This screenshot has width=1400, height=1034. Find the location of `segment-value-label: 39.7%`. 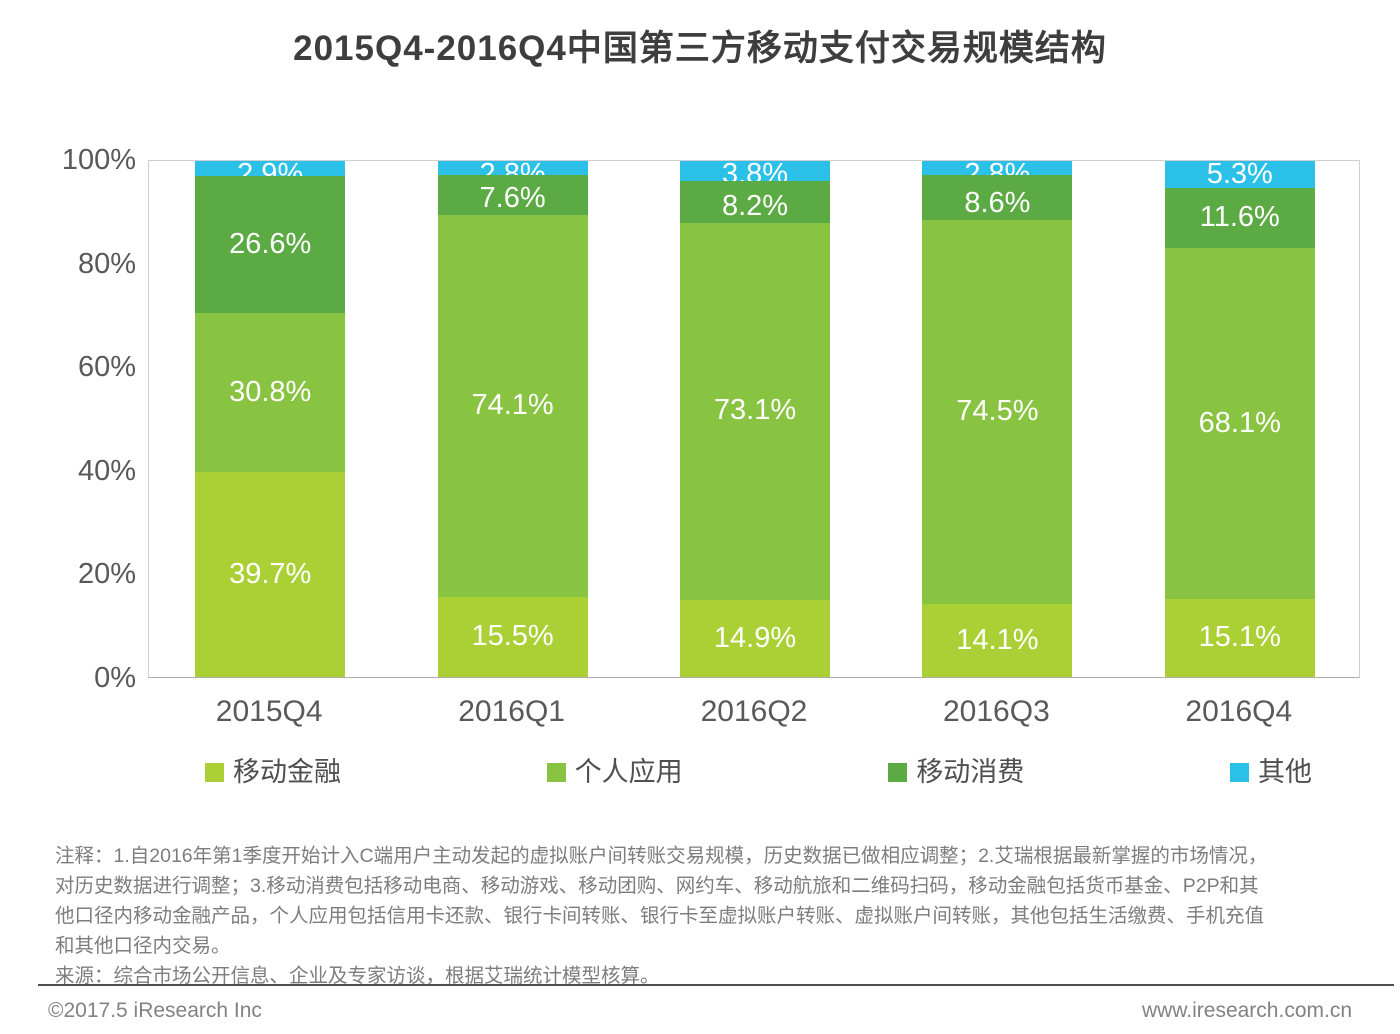

segment-value-label: 39.7% is located at coordinates (270, 573).